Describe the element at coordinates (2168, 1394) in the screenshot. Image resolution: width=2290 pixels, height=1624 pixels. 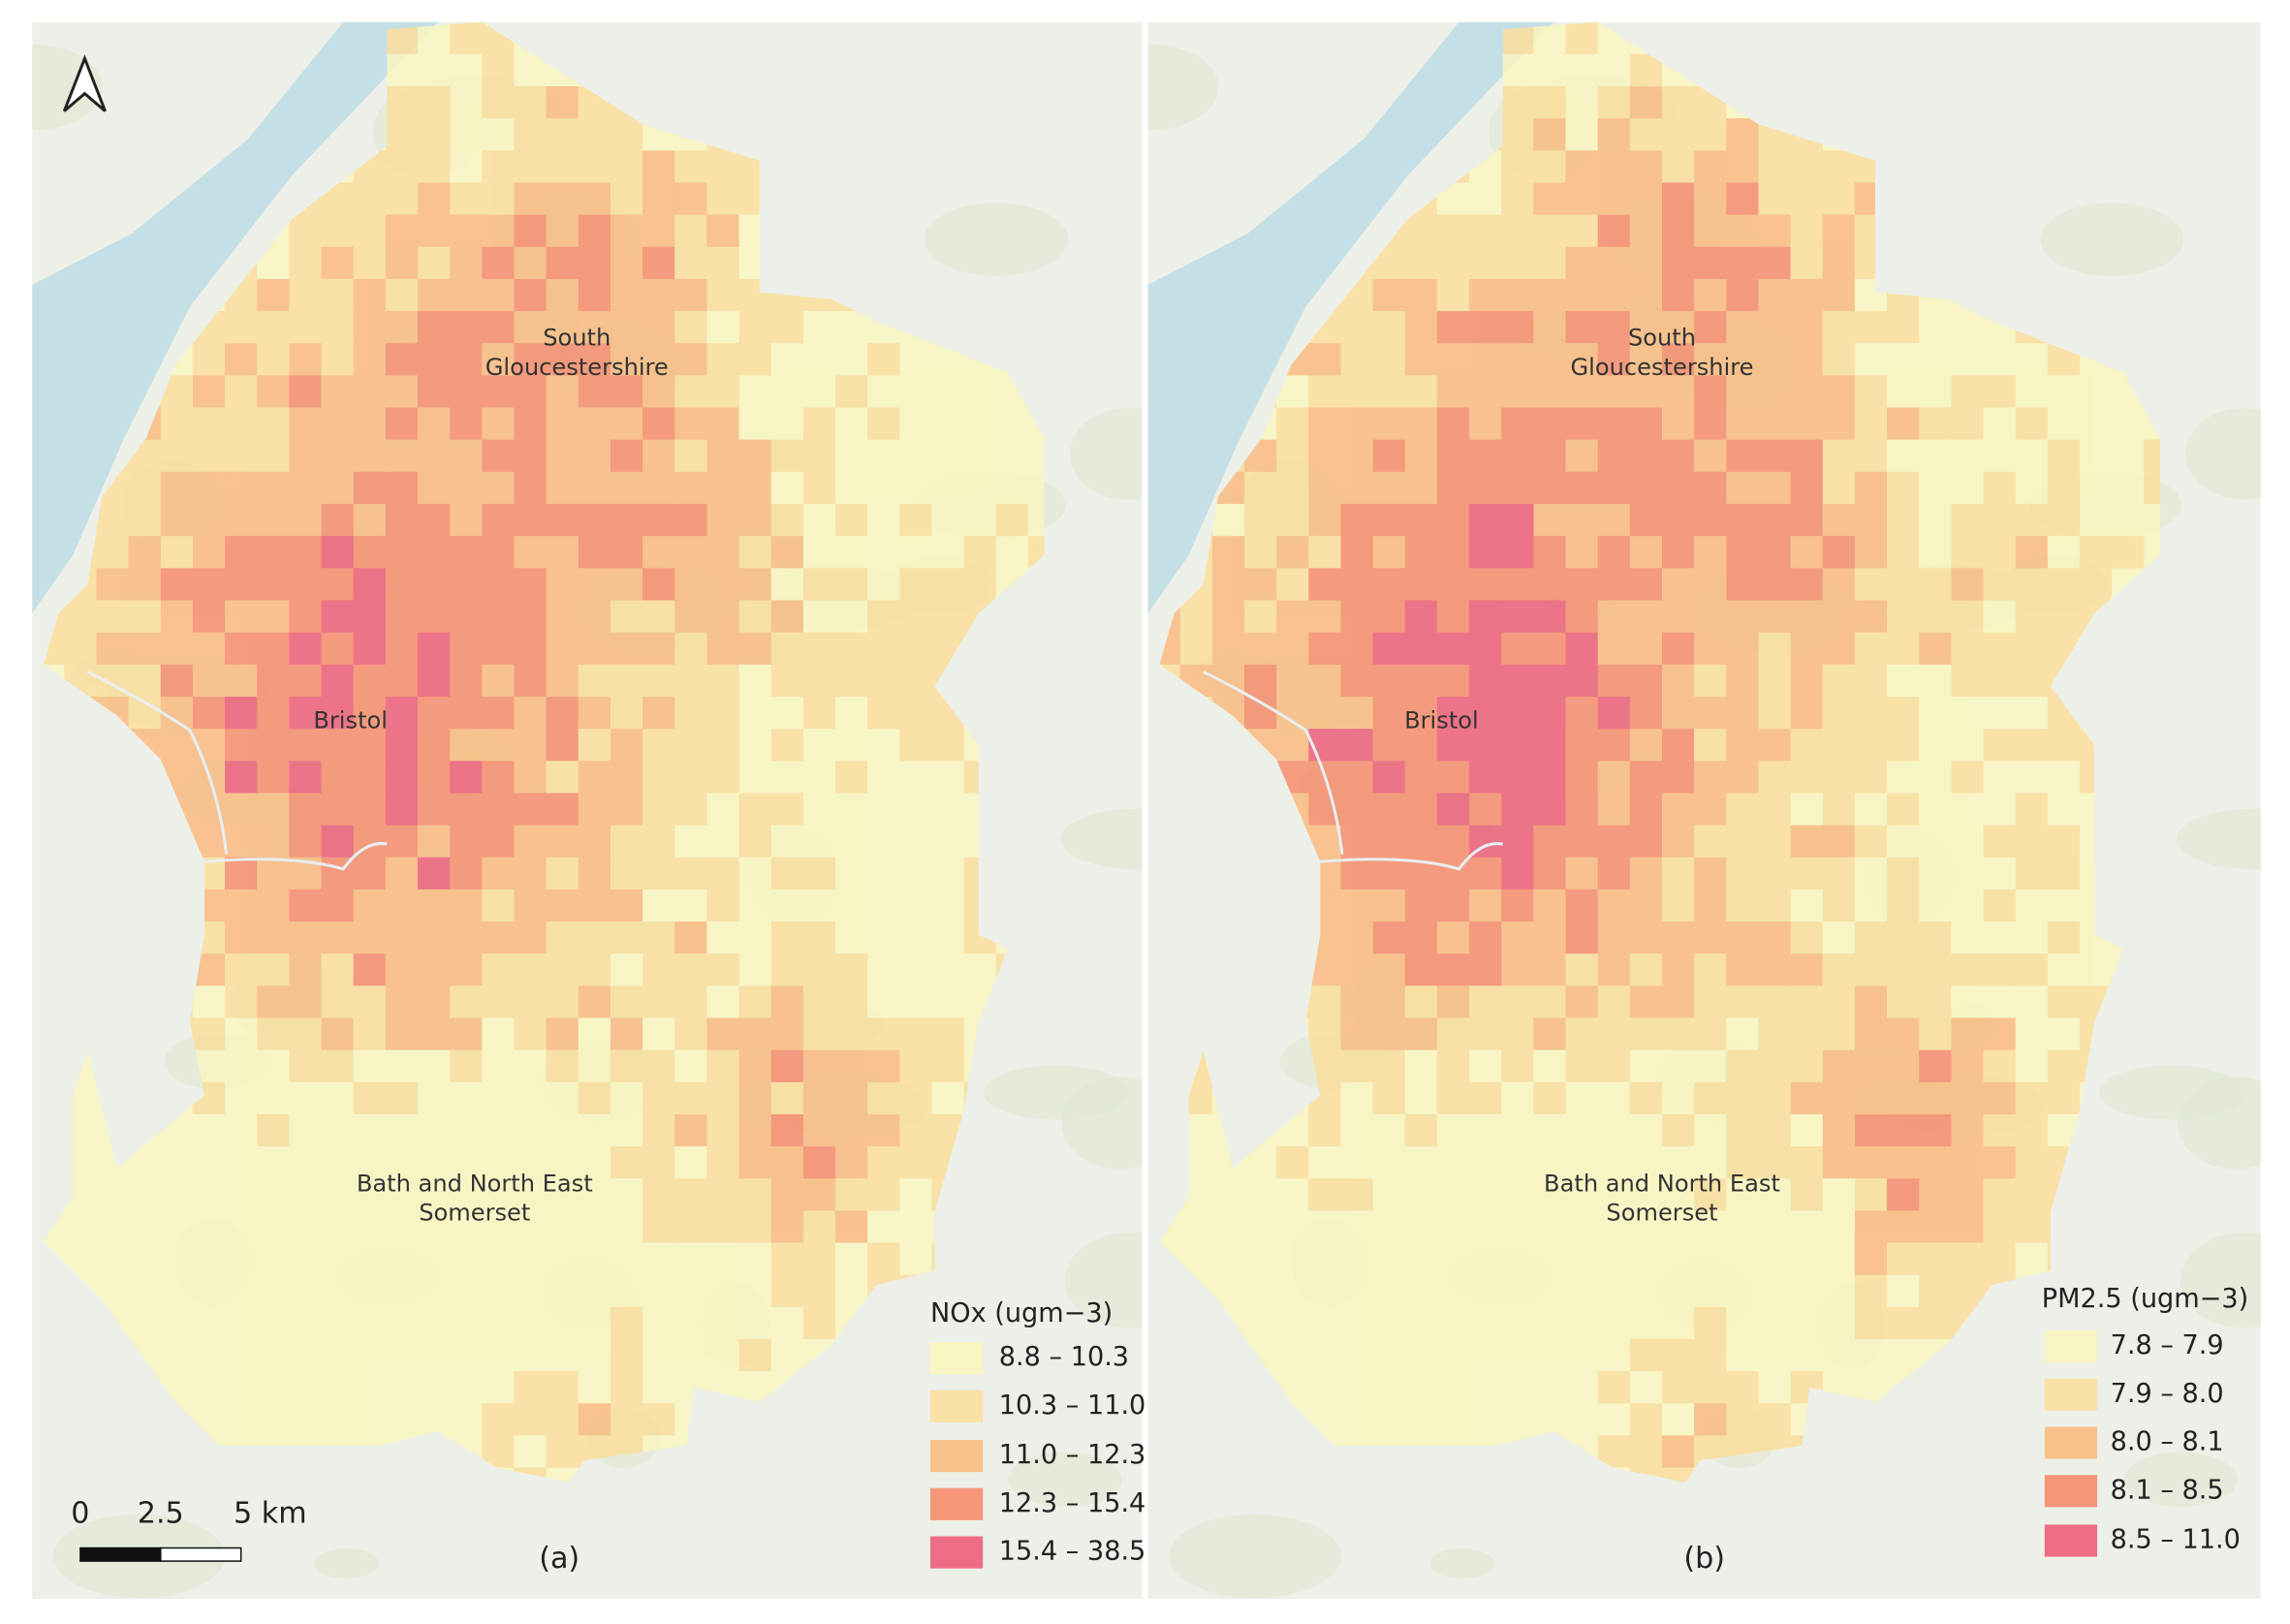
I see `legend-label: 7.9 – 8.0` at that location.